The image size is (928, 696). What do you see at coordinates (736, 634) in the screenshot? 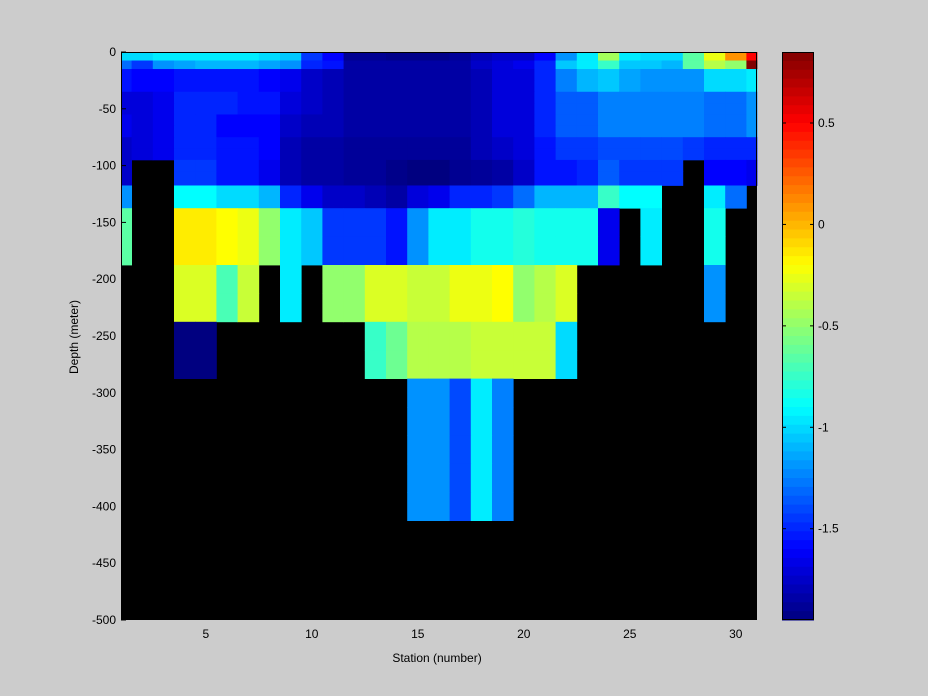
I see `x-tick-label: 30` at bounding box center [736, 634].